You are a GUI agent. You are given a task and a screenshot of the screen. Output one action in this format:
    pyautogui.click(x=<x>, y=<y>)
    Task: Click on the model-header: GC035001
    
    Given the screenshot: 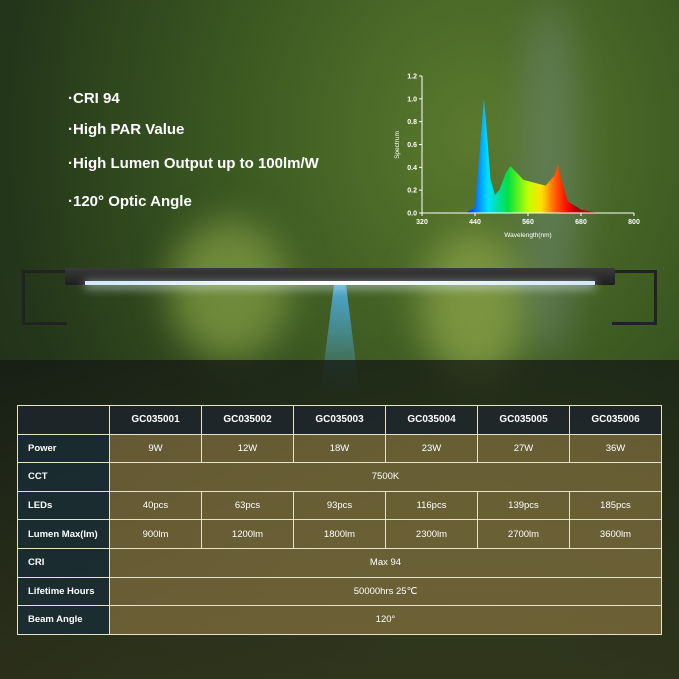 What is the action you would take?
    pyautogui.click(x=155, y=420)
    